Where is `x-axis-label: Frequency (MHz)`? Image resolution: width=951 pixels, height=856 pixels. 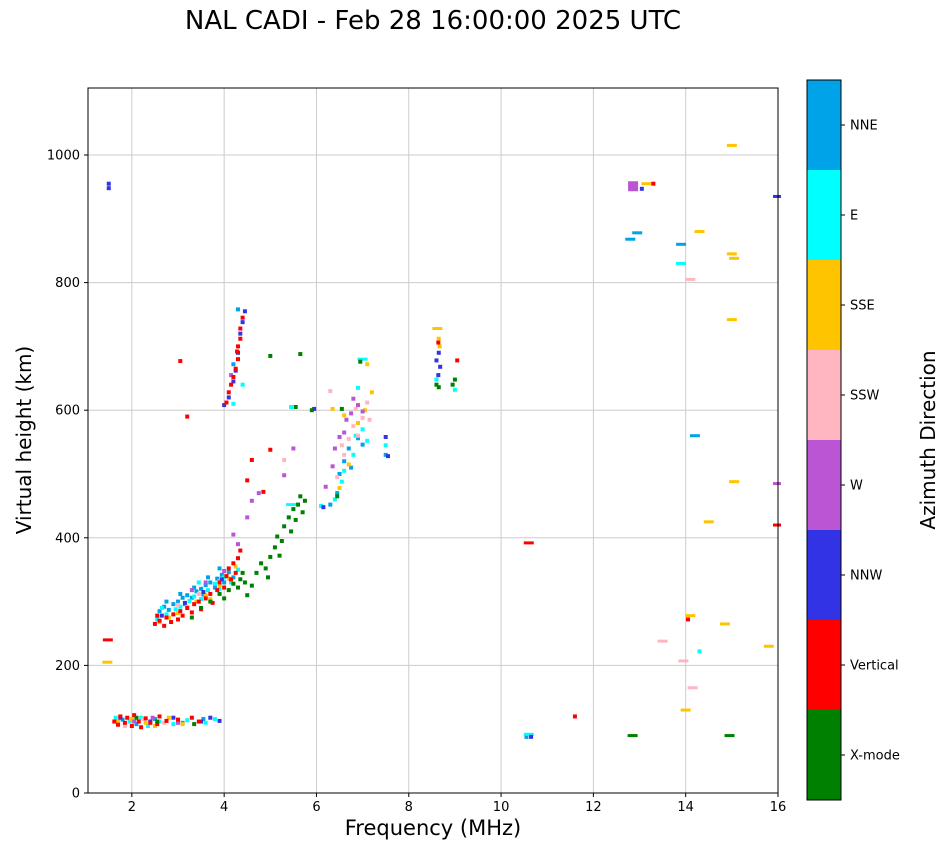 x-axis-label: Frequency (MHz) is located at coordinates (433, 828).